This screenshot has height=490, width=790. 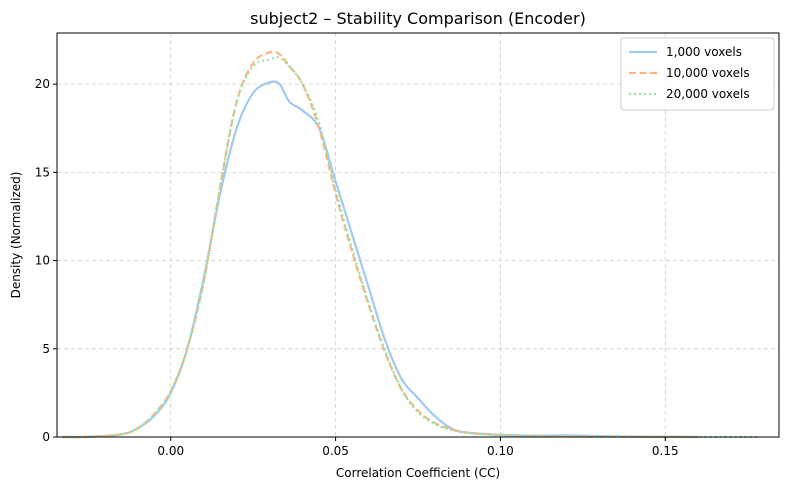 I want to click on y-tick-label: 15, so click(x=42, y=172).